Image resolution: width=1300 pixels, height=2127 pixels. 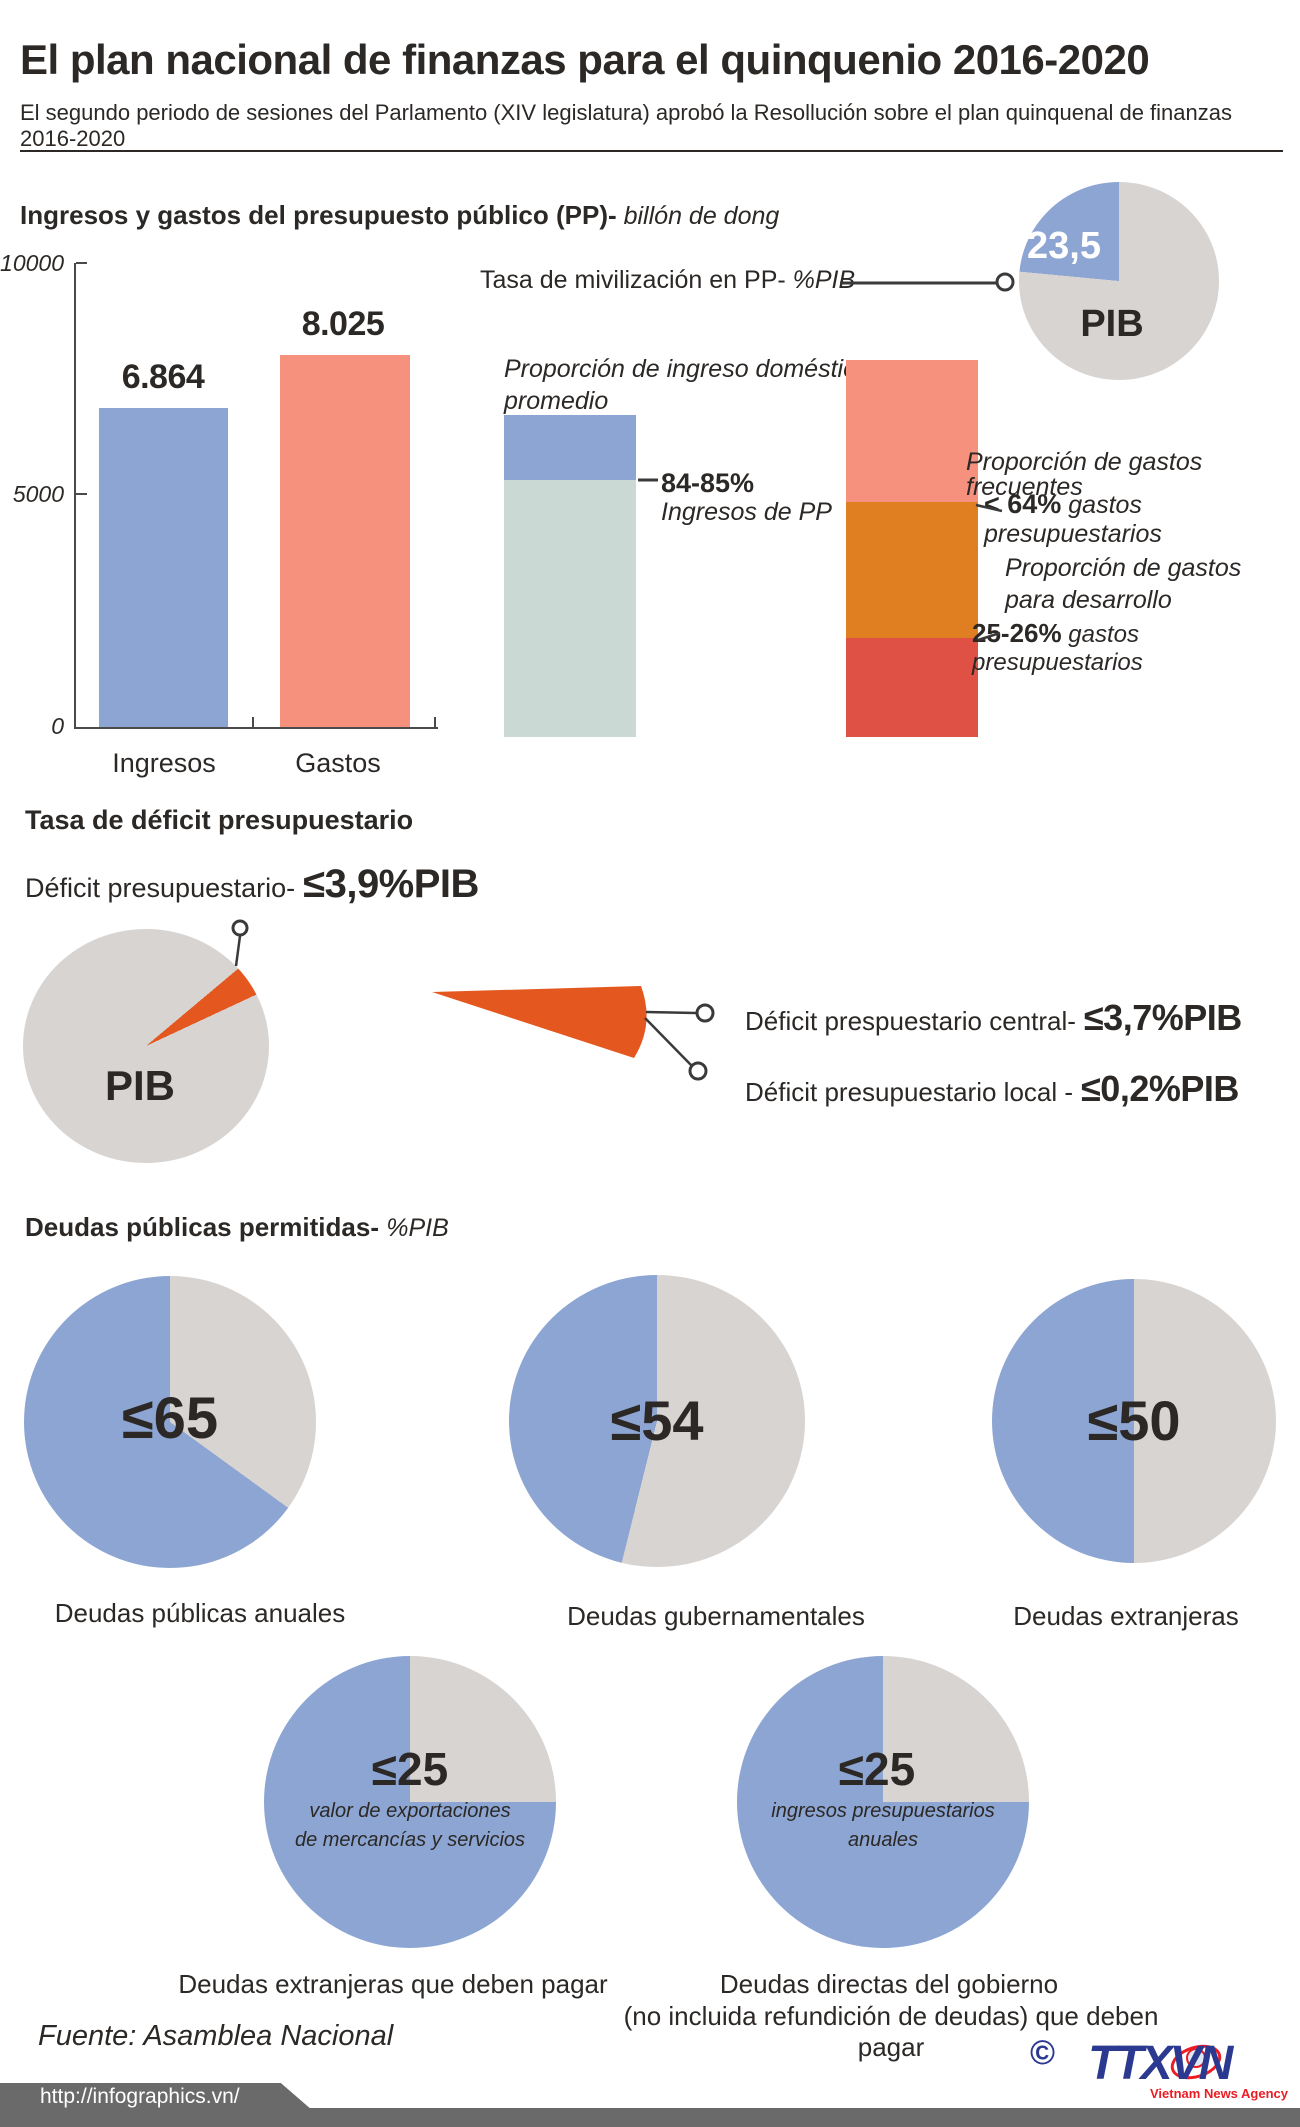 What do you see at coordinates (75, 496) in the screenshot?
I see `bar-chart-y-axis` at bounding box center [75, 496].